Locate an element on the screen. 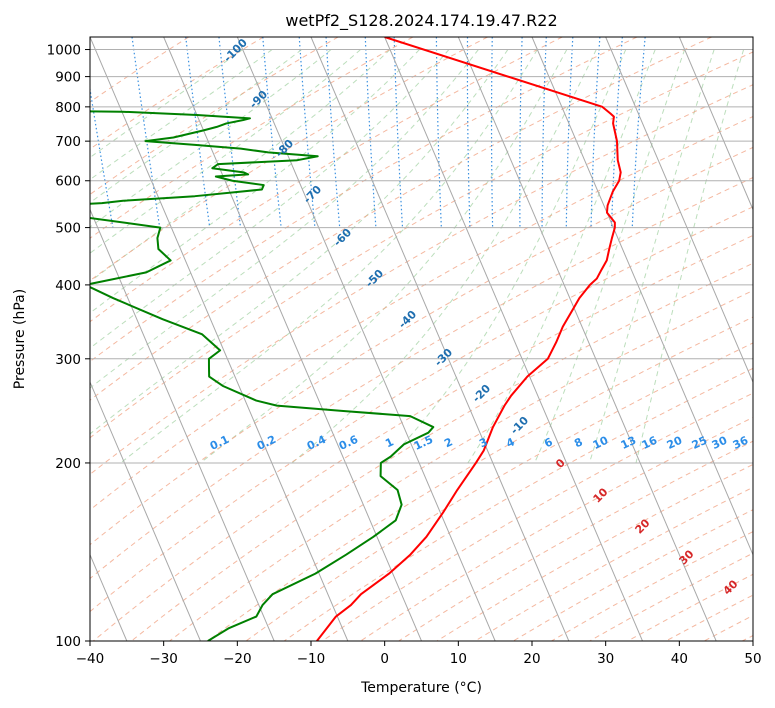 Image resolution: width=775 pixels, height=708 pixels. y-tick-label: 700 is located at coordinates (68, 142).